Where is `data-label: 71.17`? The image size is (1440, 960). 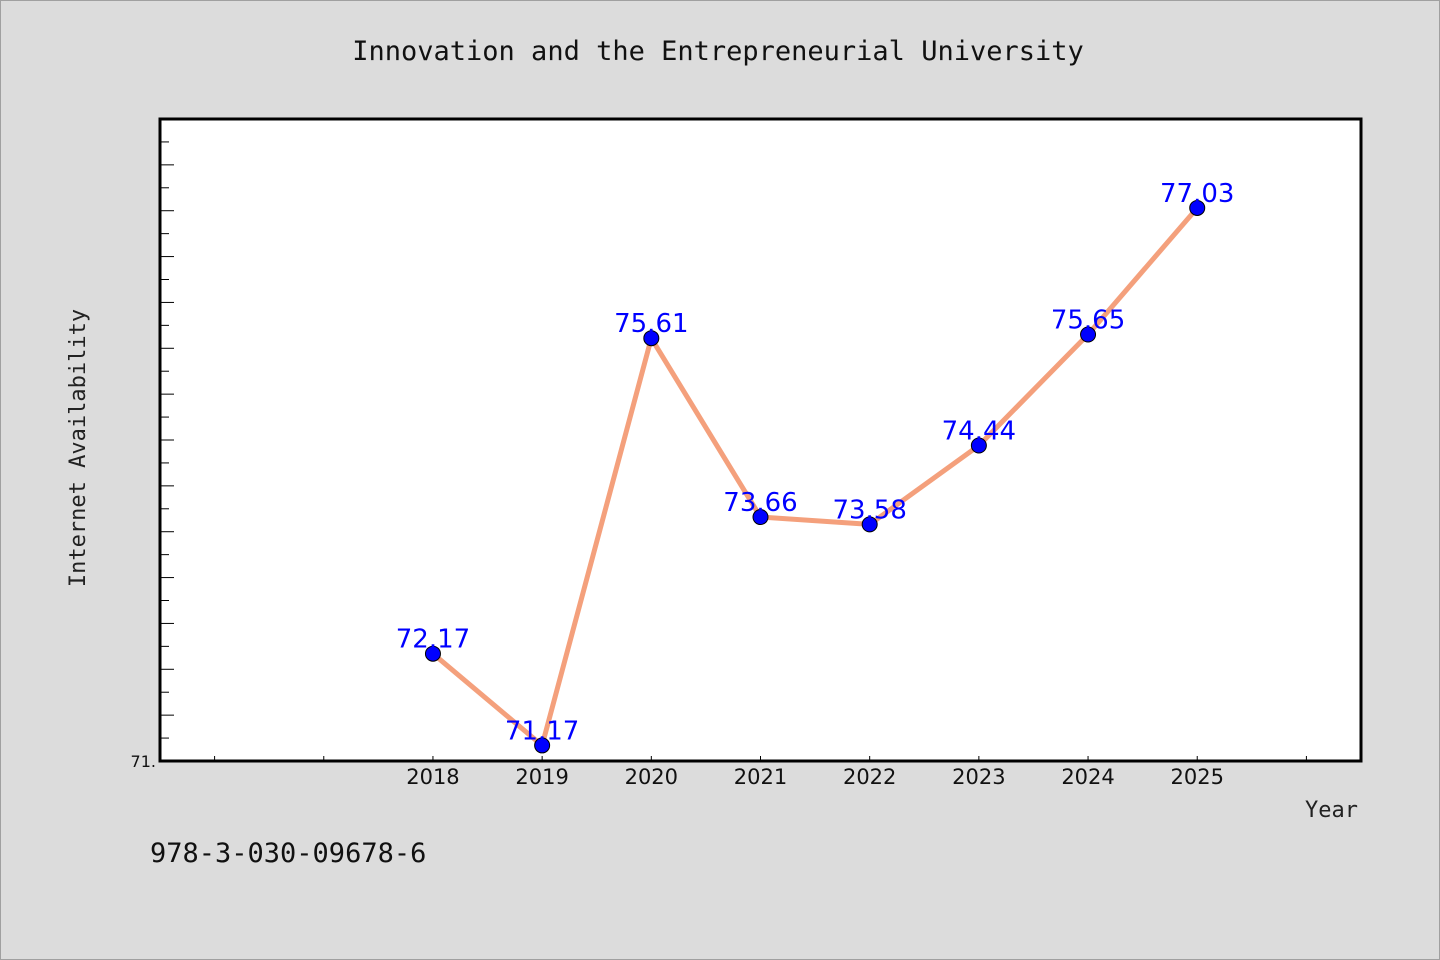
data-label: 71.17 is located at coordinates (542, 731).